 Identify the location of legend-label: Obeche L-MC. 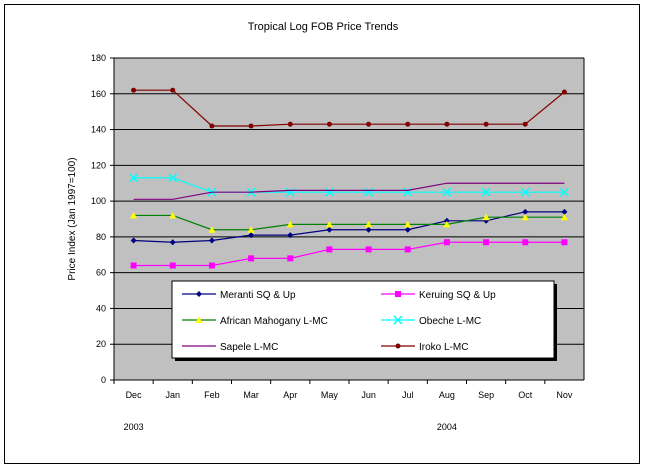
(450, 321).